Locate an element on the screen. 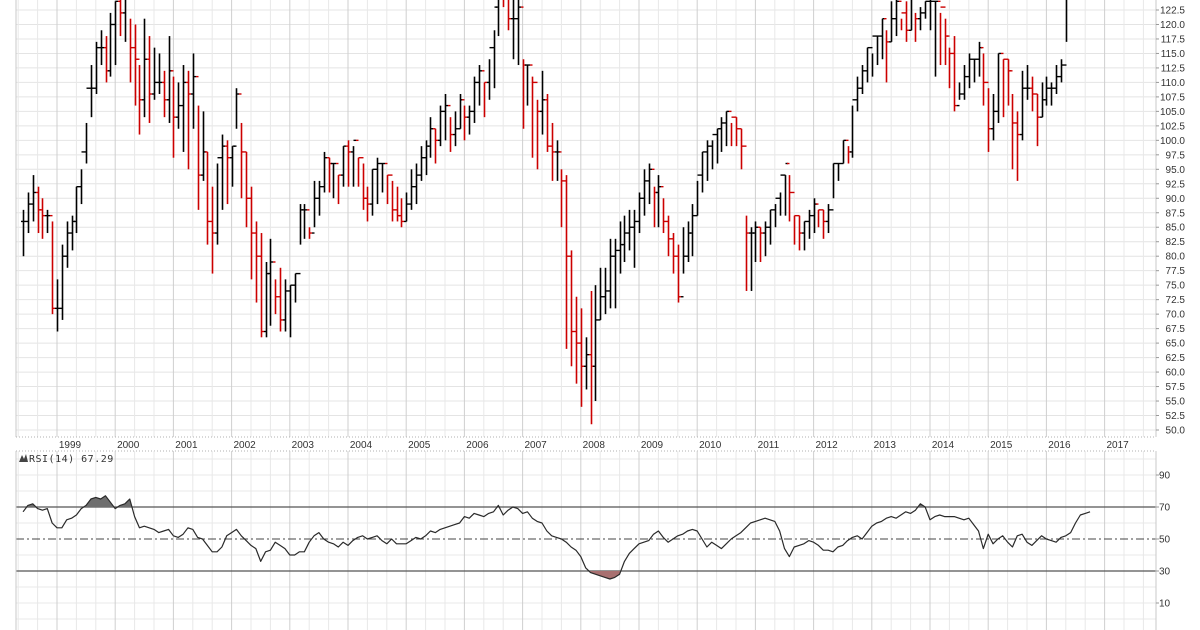 The width and height of the screenshot is (1200, 630). price-tick-label: 82.5 is located at coordinates (1176, 242).